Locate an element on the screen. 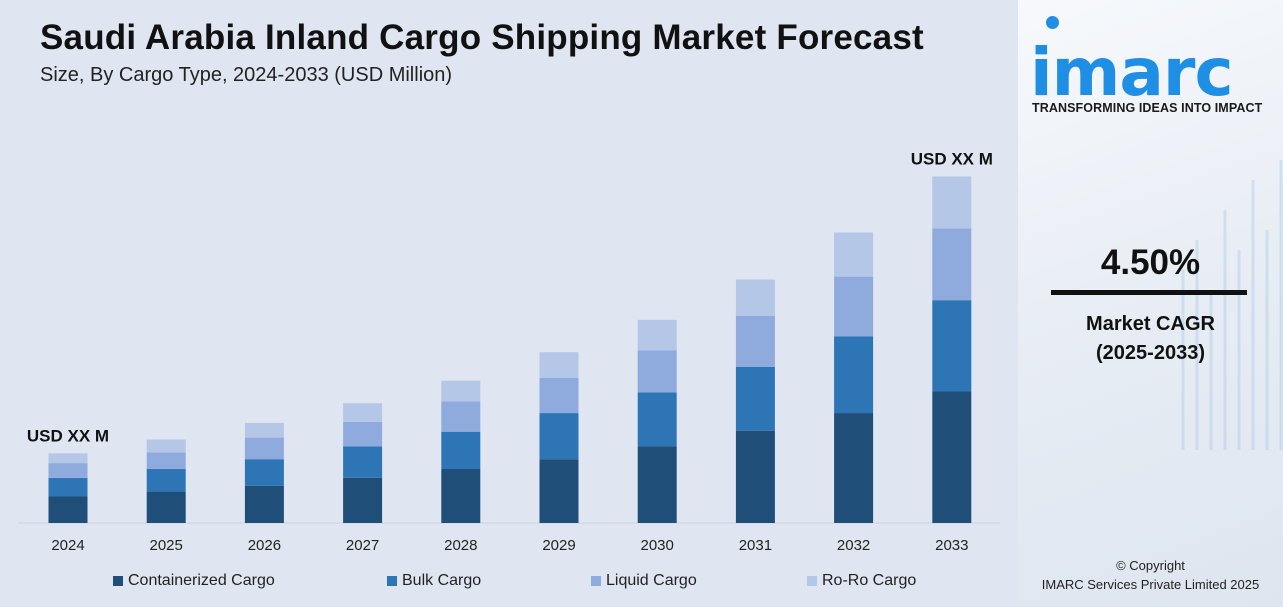 The image size is (1283, 607). legend-label: Liquid Cargo is located at coordinates (651, 580).